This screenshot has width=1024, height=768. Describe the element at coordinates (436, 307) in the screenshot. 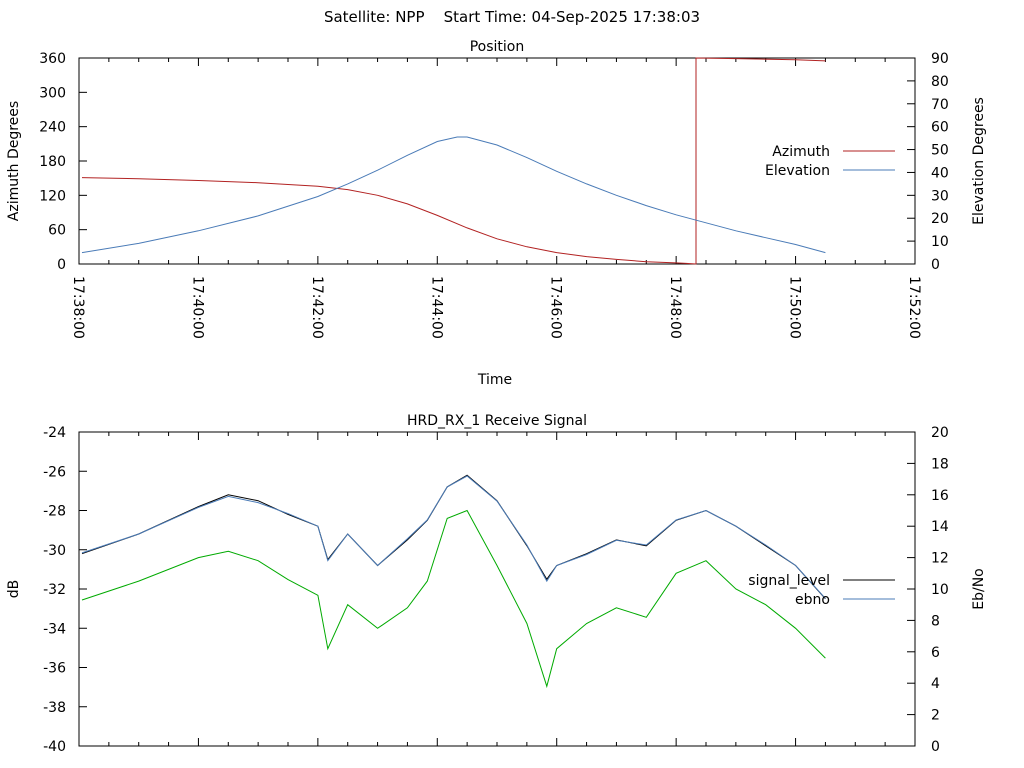

I see `x-tick-label: 17:44:00` at that location.